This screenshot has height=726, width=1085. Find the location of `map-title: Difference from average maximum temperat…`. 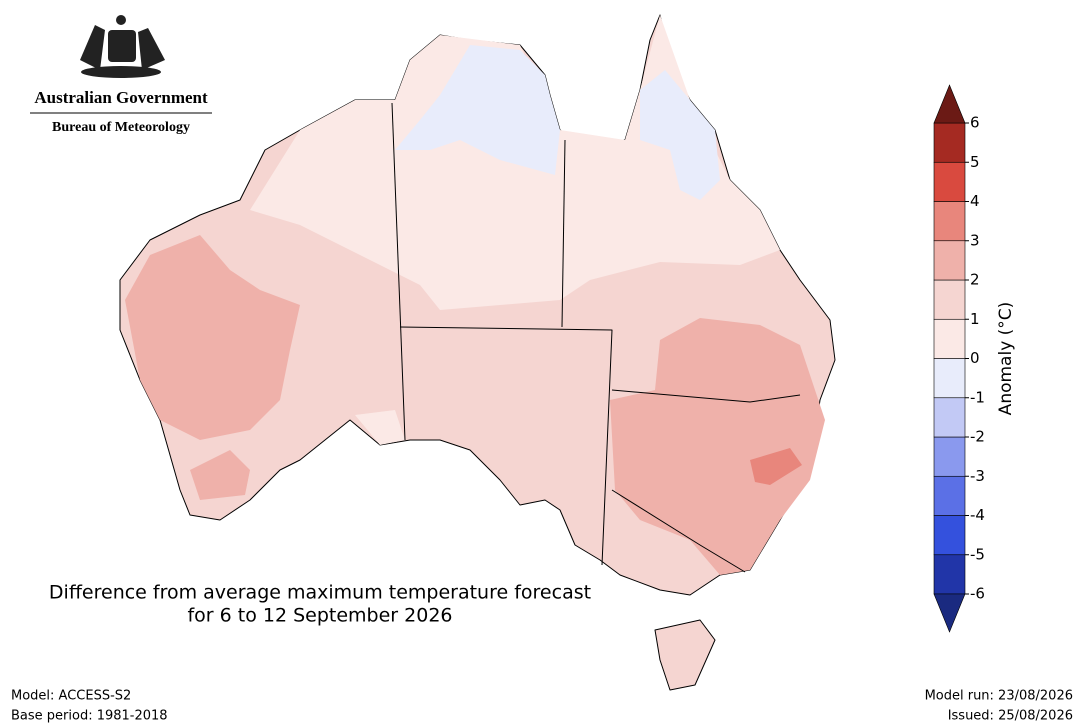

map-title: Difference from average maximum temperat… is located at coordinates (320, 593).